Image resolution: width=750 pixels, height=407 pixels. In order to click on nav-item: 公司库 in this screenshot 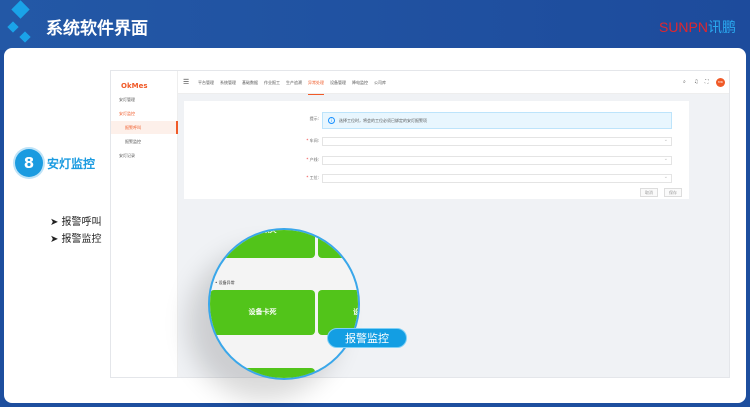, I will do `click(380, 82)`.